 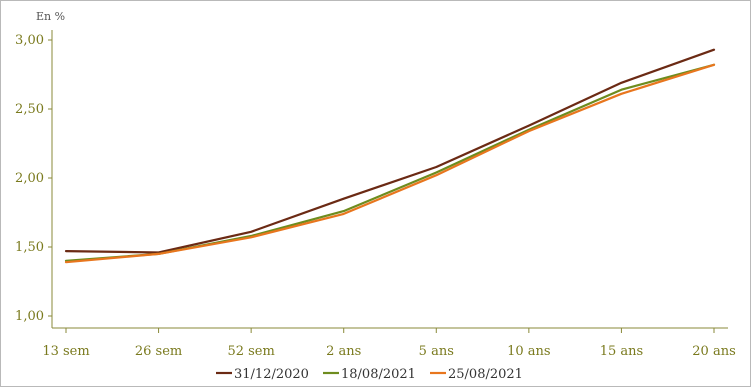 I want to click on y-tick-label: 3,00, so click(x=29, y=40).